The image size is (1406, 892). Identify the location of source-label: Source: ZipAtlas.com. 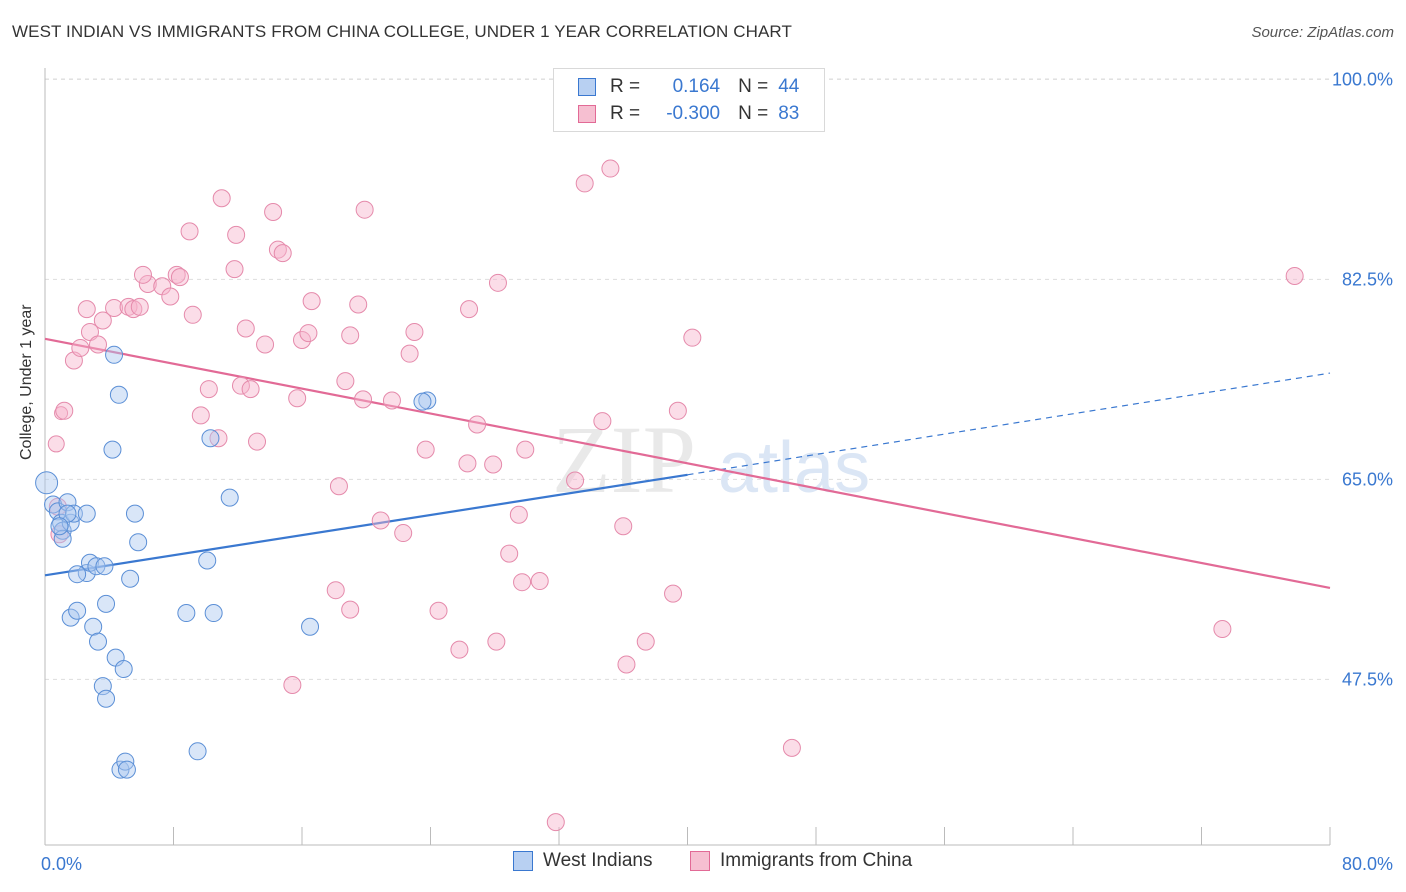
(1322, 32).